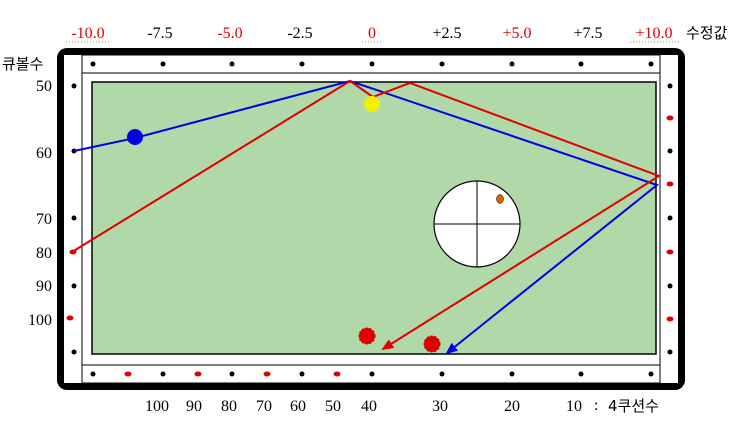  I want to click on fourth-cushion-label: 20, so click(512, 406).